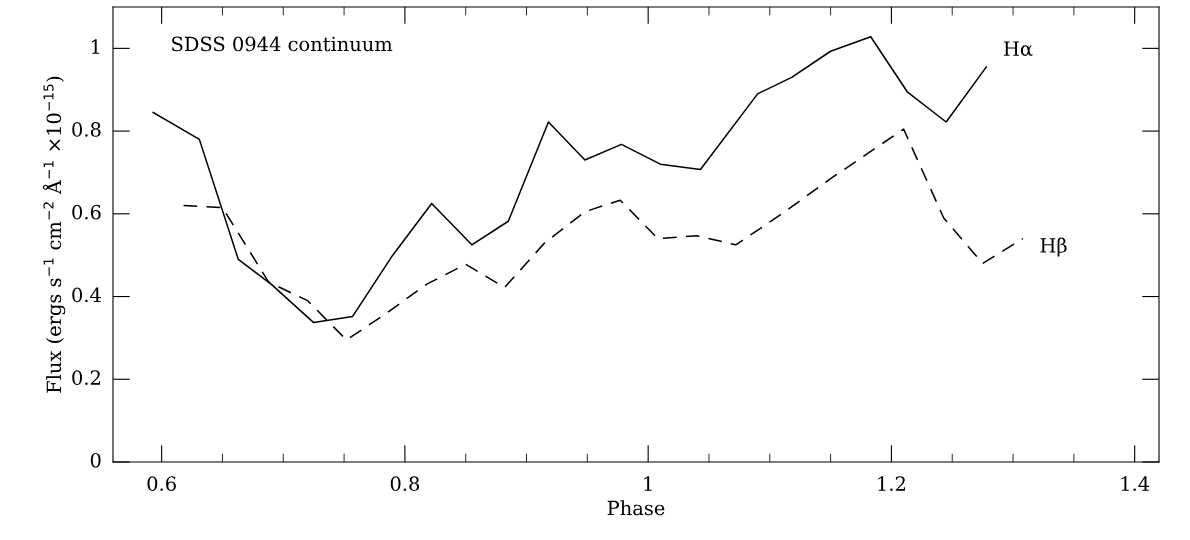 This screenshot has height=540, width=1190. What do you see at coordinates (648, 483) in the screenshot?
I see `x-tick-label: 1` at bounding box center [648, 483].